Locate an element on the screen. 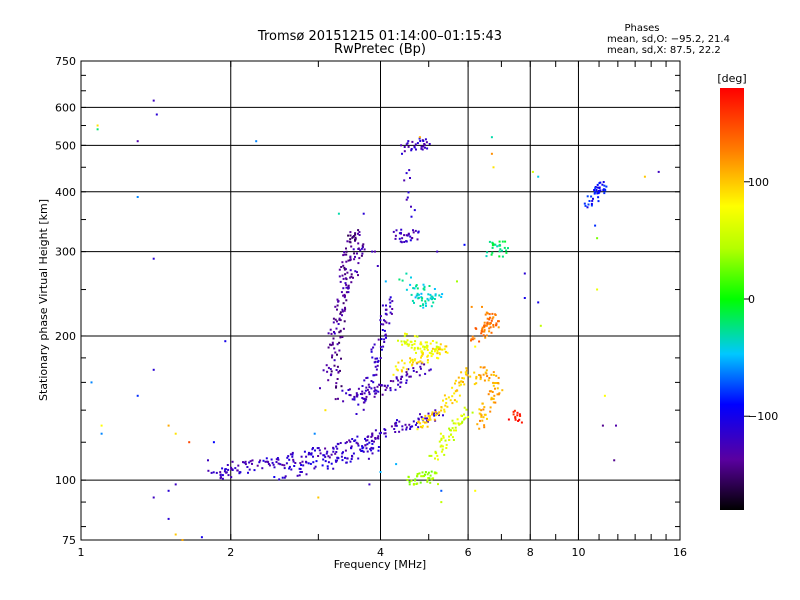 The height and width of the screenshot is (600, 800). colorbar-tick-label: 100 is located at coordinates (758, 182).